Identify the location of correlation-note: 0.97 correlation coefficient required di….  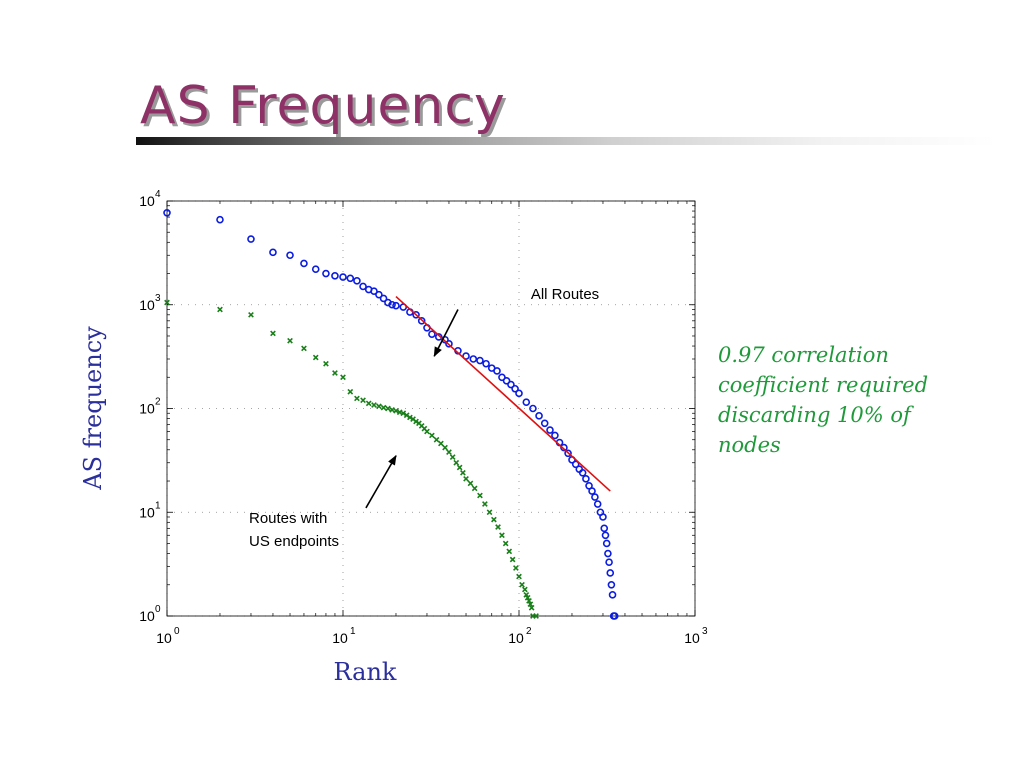
(833, 400).